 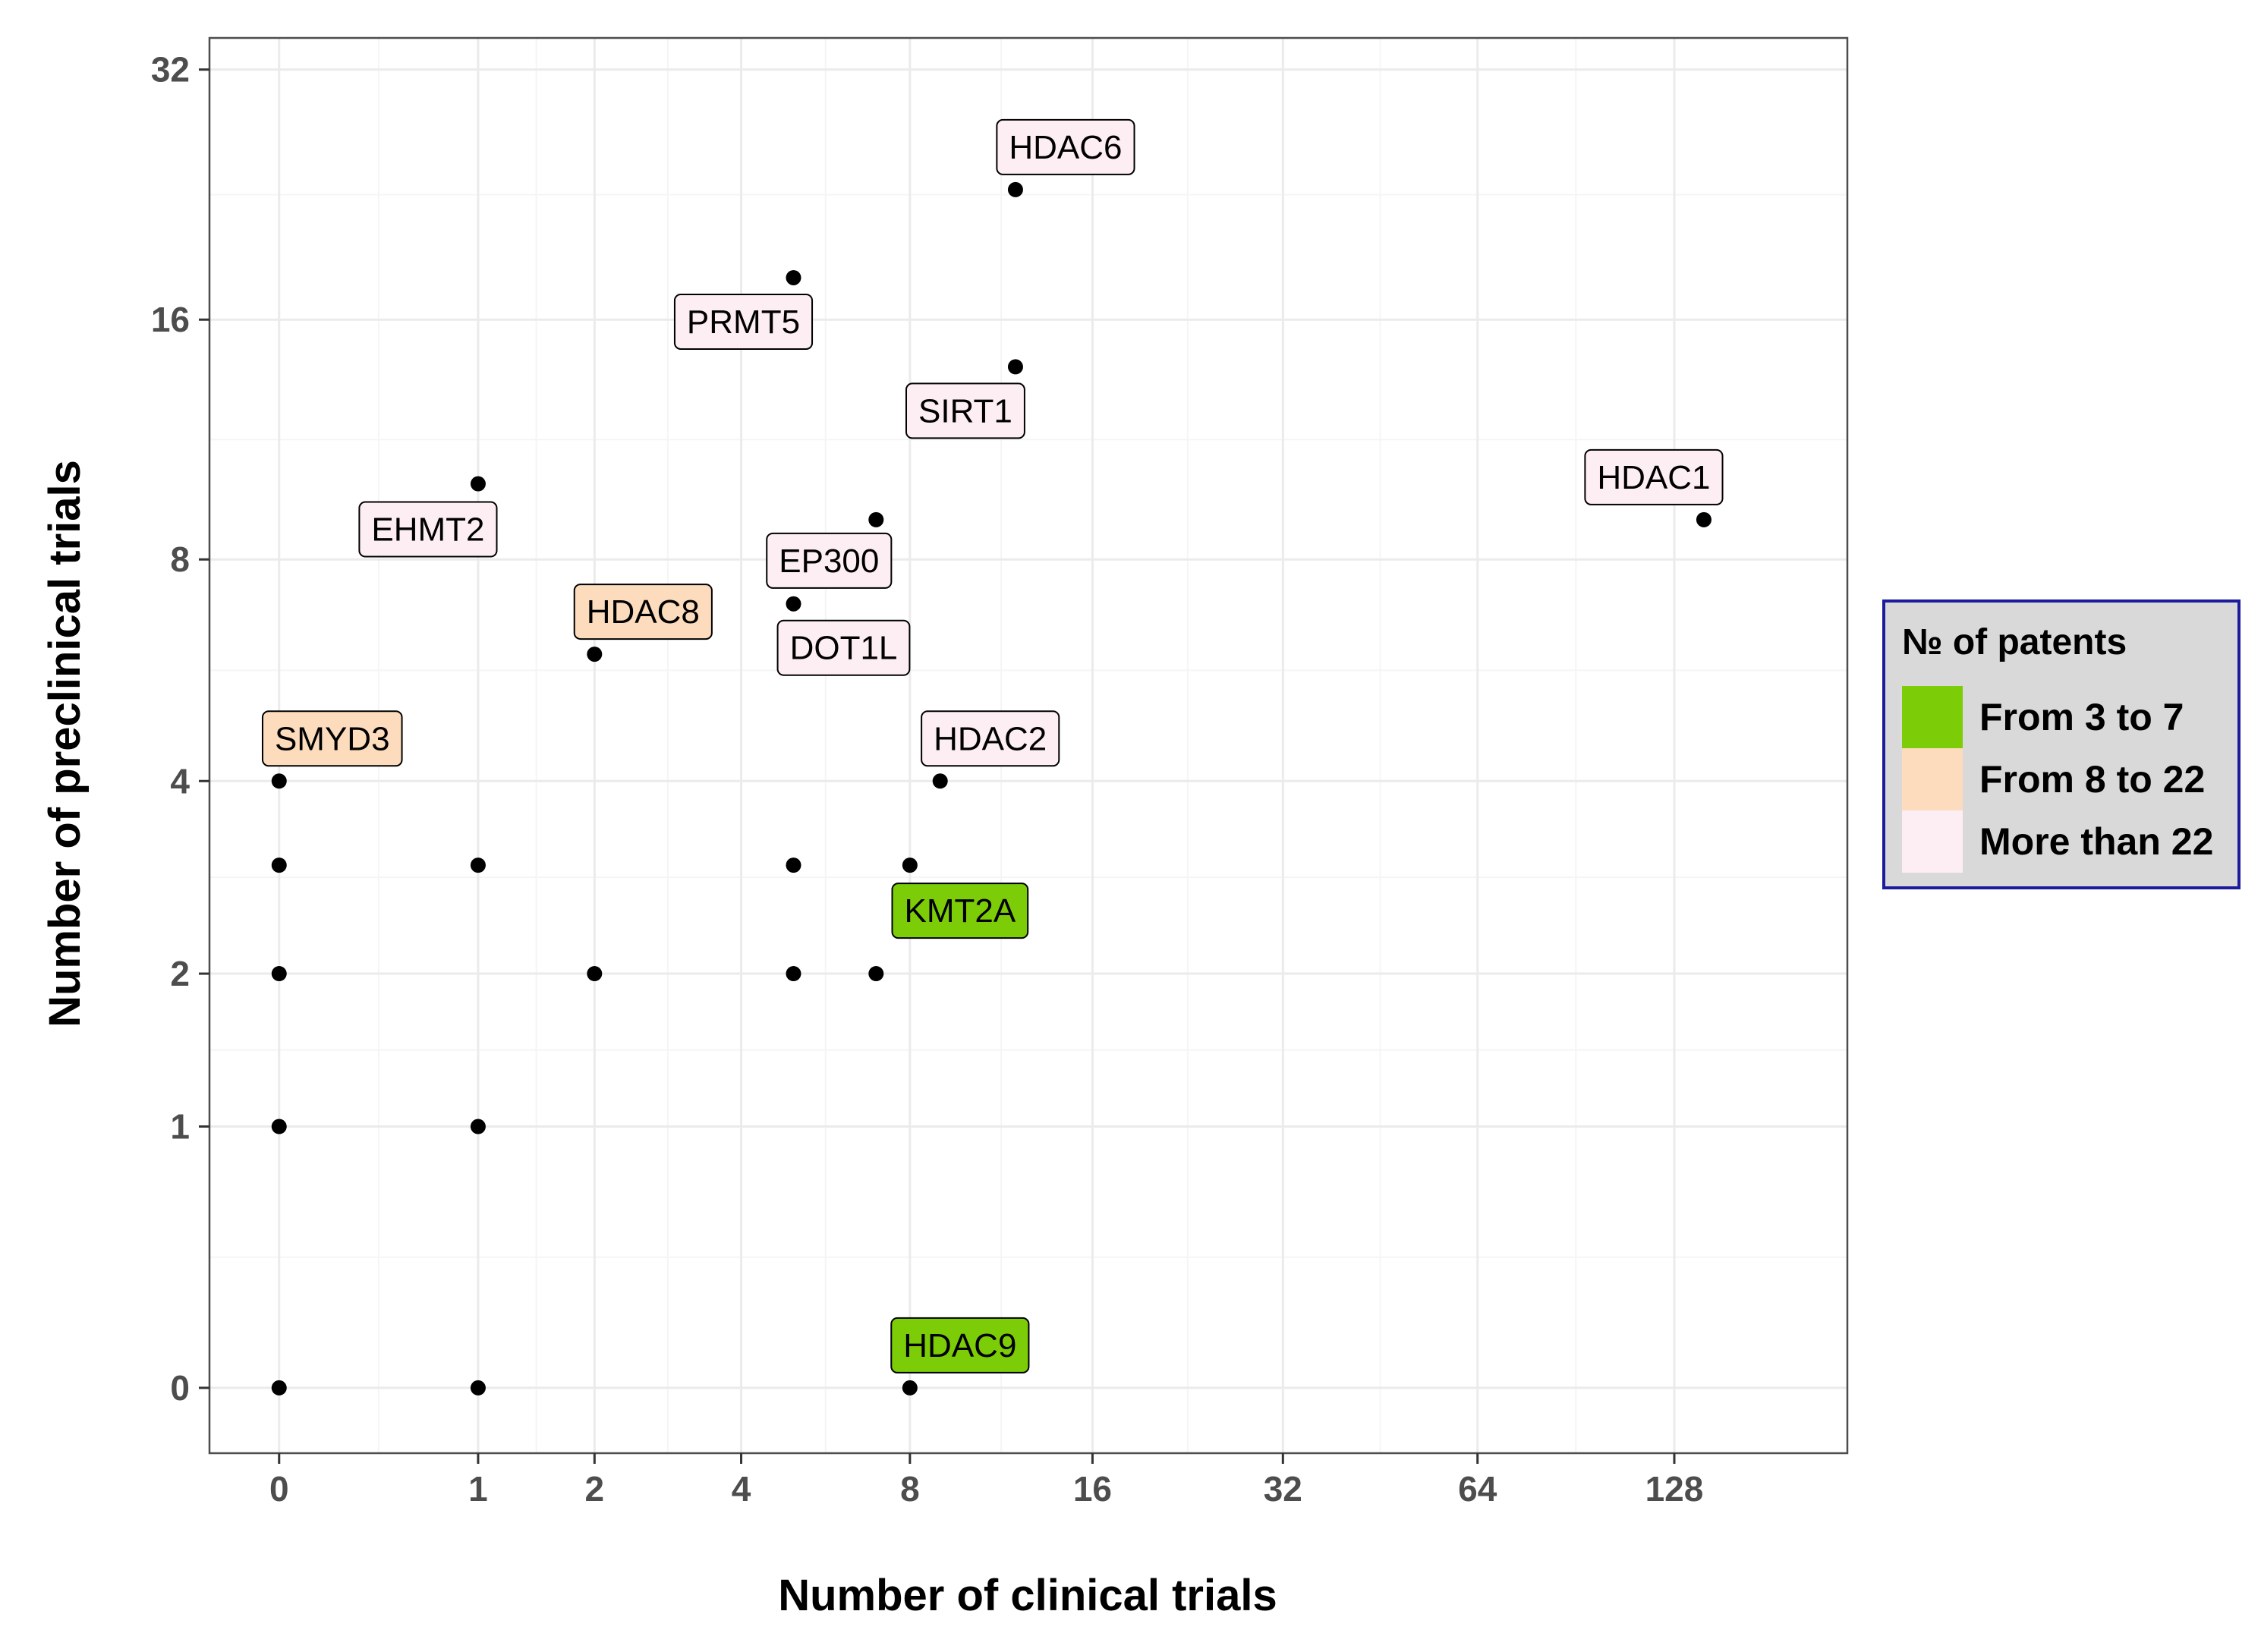 I want to click on point-label-hdac6: HDAC6, so click(x=1065, y=146).